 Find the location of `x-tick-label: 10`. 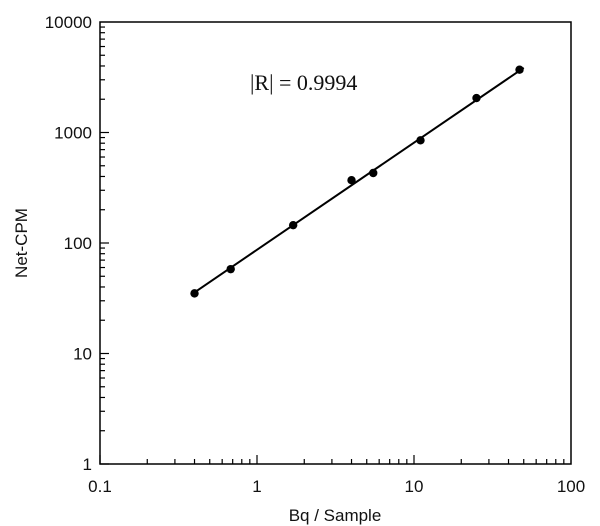

x-tick-label: 10 is located at coordinates (414, 486).